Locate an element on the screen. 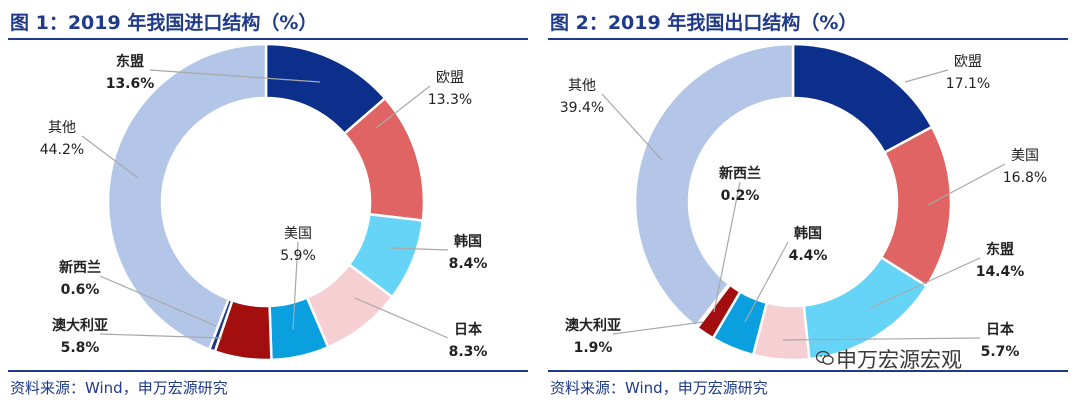 The height and width of the screenshot is (409, 1080). slice-label-value: 13.3% is located at coordinates (450, 100).